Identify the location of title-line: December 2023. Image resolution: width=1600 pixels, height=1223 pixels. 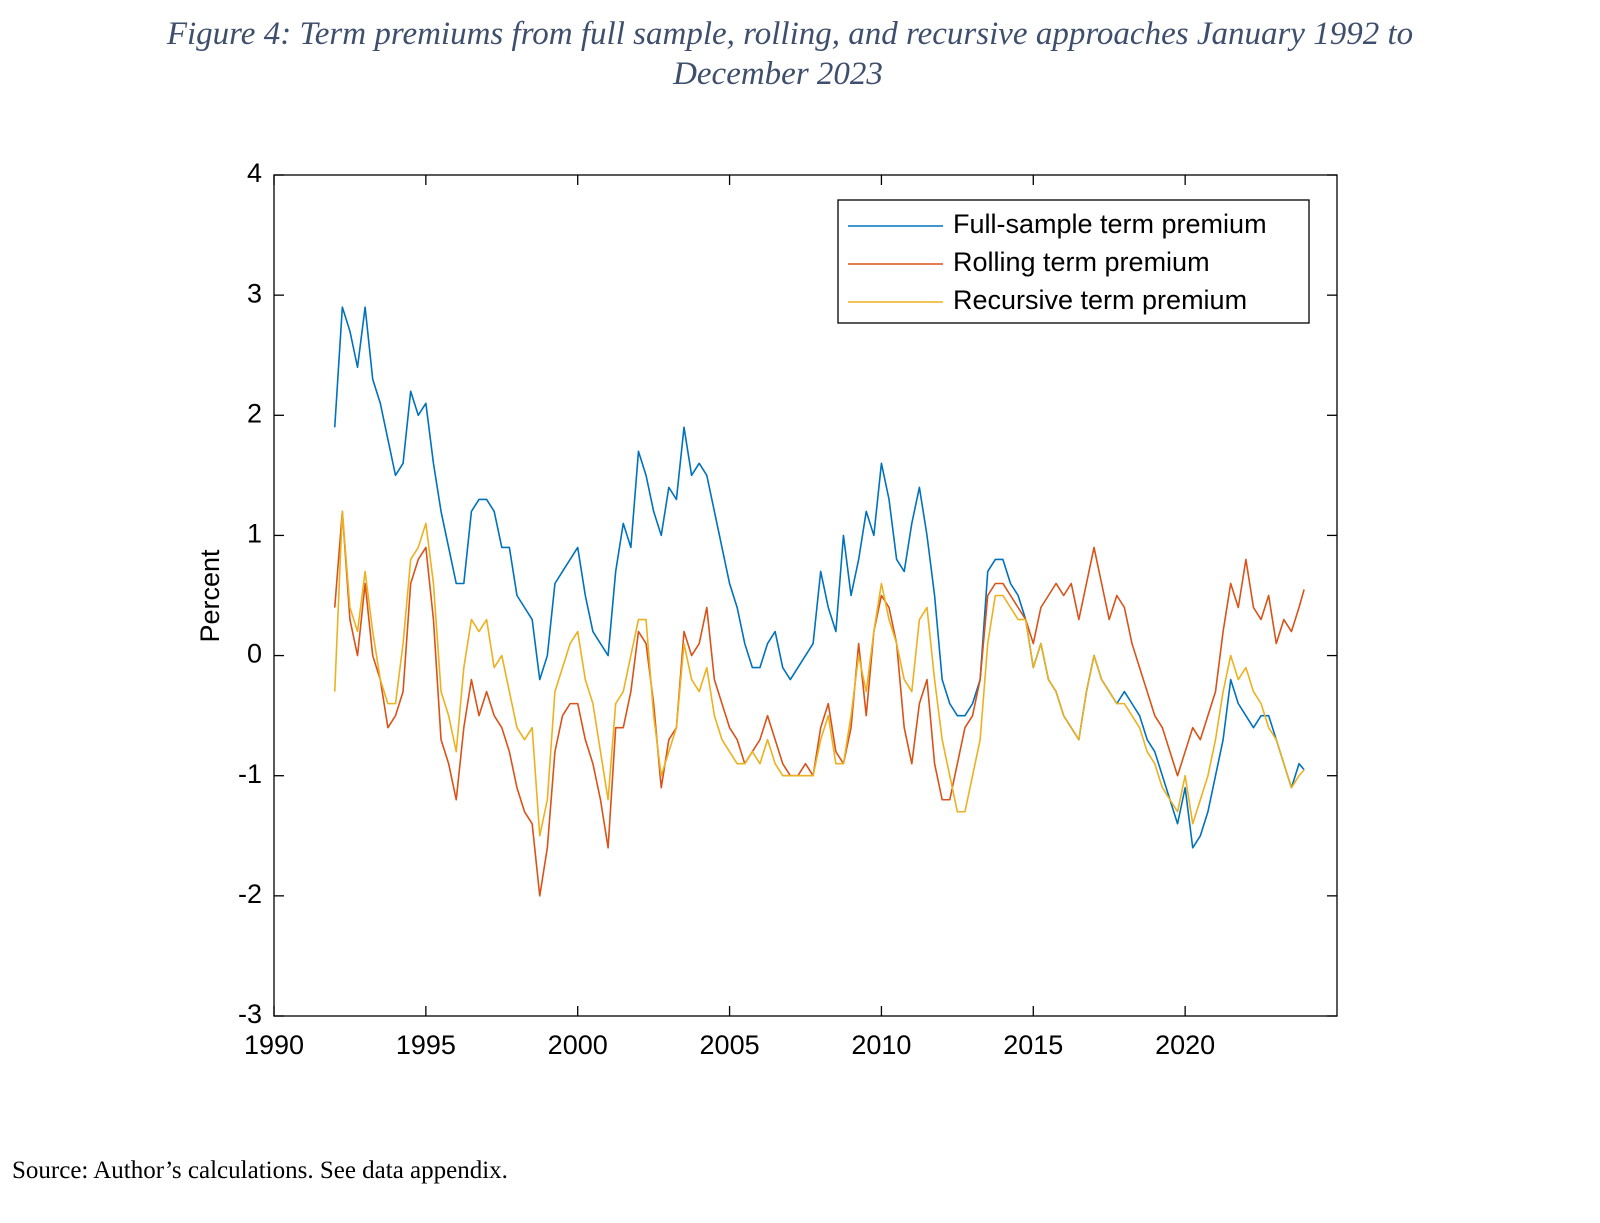
(777, 74).